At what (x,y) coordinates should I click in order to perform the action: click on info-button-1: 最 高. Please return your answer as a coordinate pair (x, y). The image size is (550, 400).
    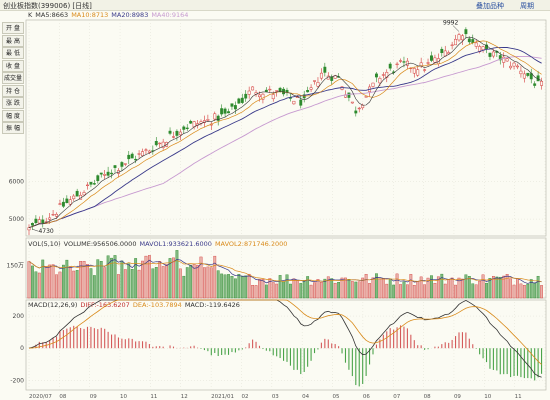
    Looking at the image, I should click on (13, 40).